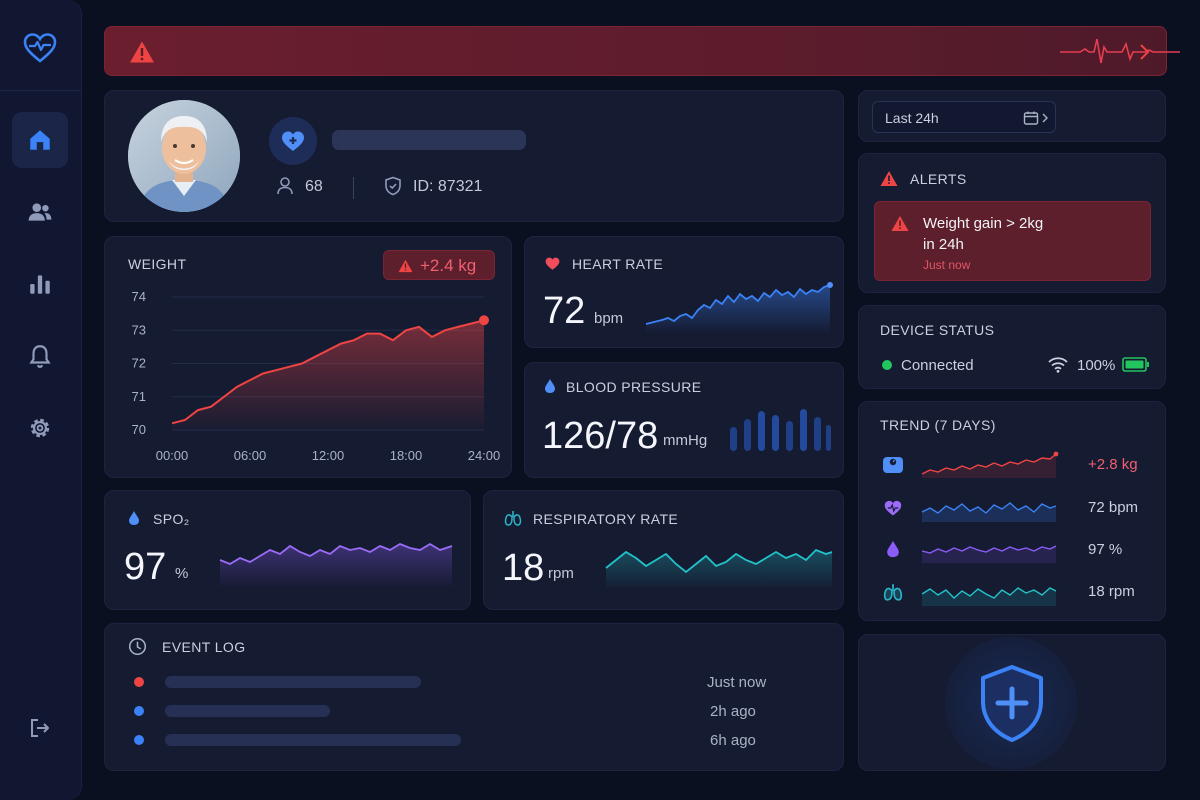  I want to click on bar-chart-icon, so click(40, 284).